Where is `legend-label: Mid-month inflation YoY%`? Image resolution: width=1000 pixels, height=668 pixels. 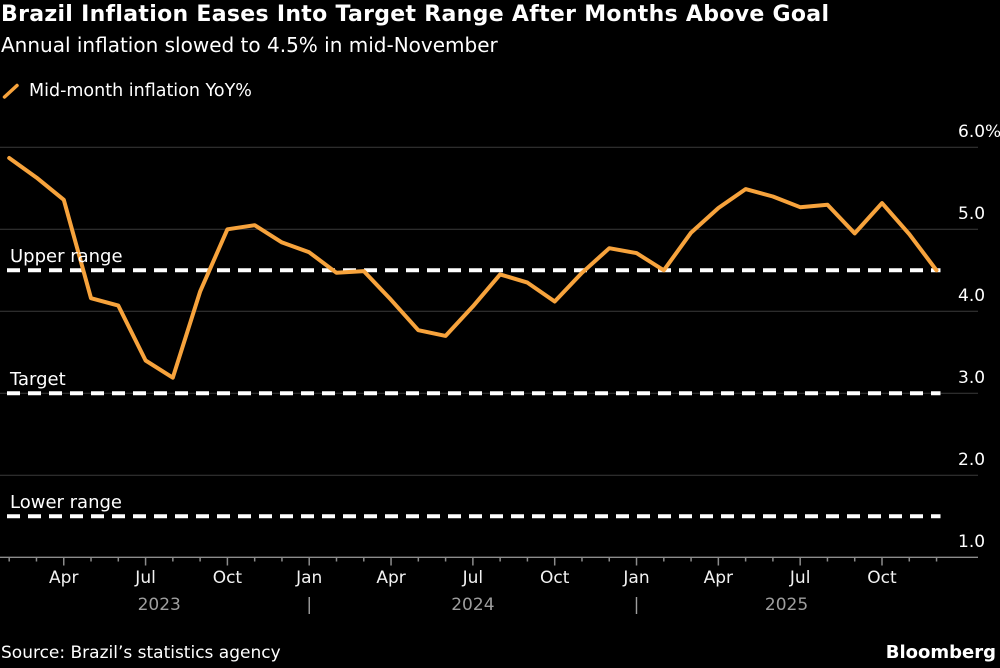 legend-label: Mid-month inflation YoY% is located at coordinates (140, 91).